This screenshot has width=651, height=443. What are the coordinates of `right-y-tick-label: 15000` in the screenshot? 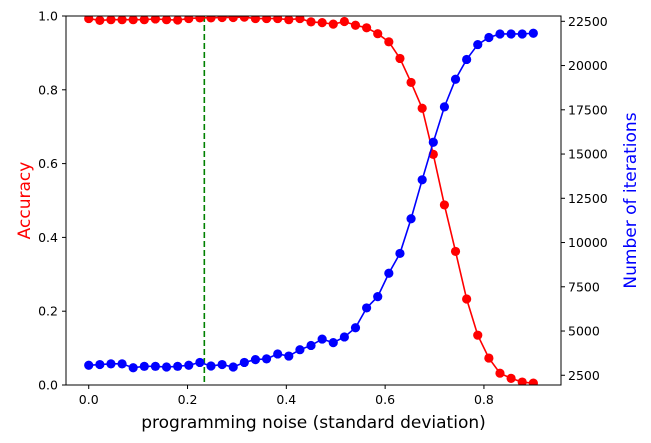 It's located at (588, 154).